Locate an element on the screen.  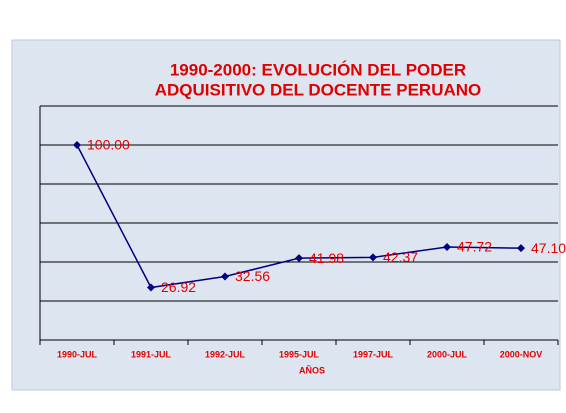
x-tick-label: 2000-NOV is located at coordinates (521, 354).